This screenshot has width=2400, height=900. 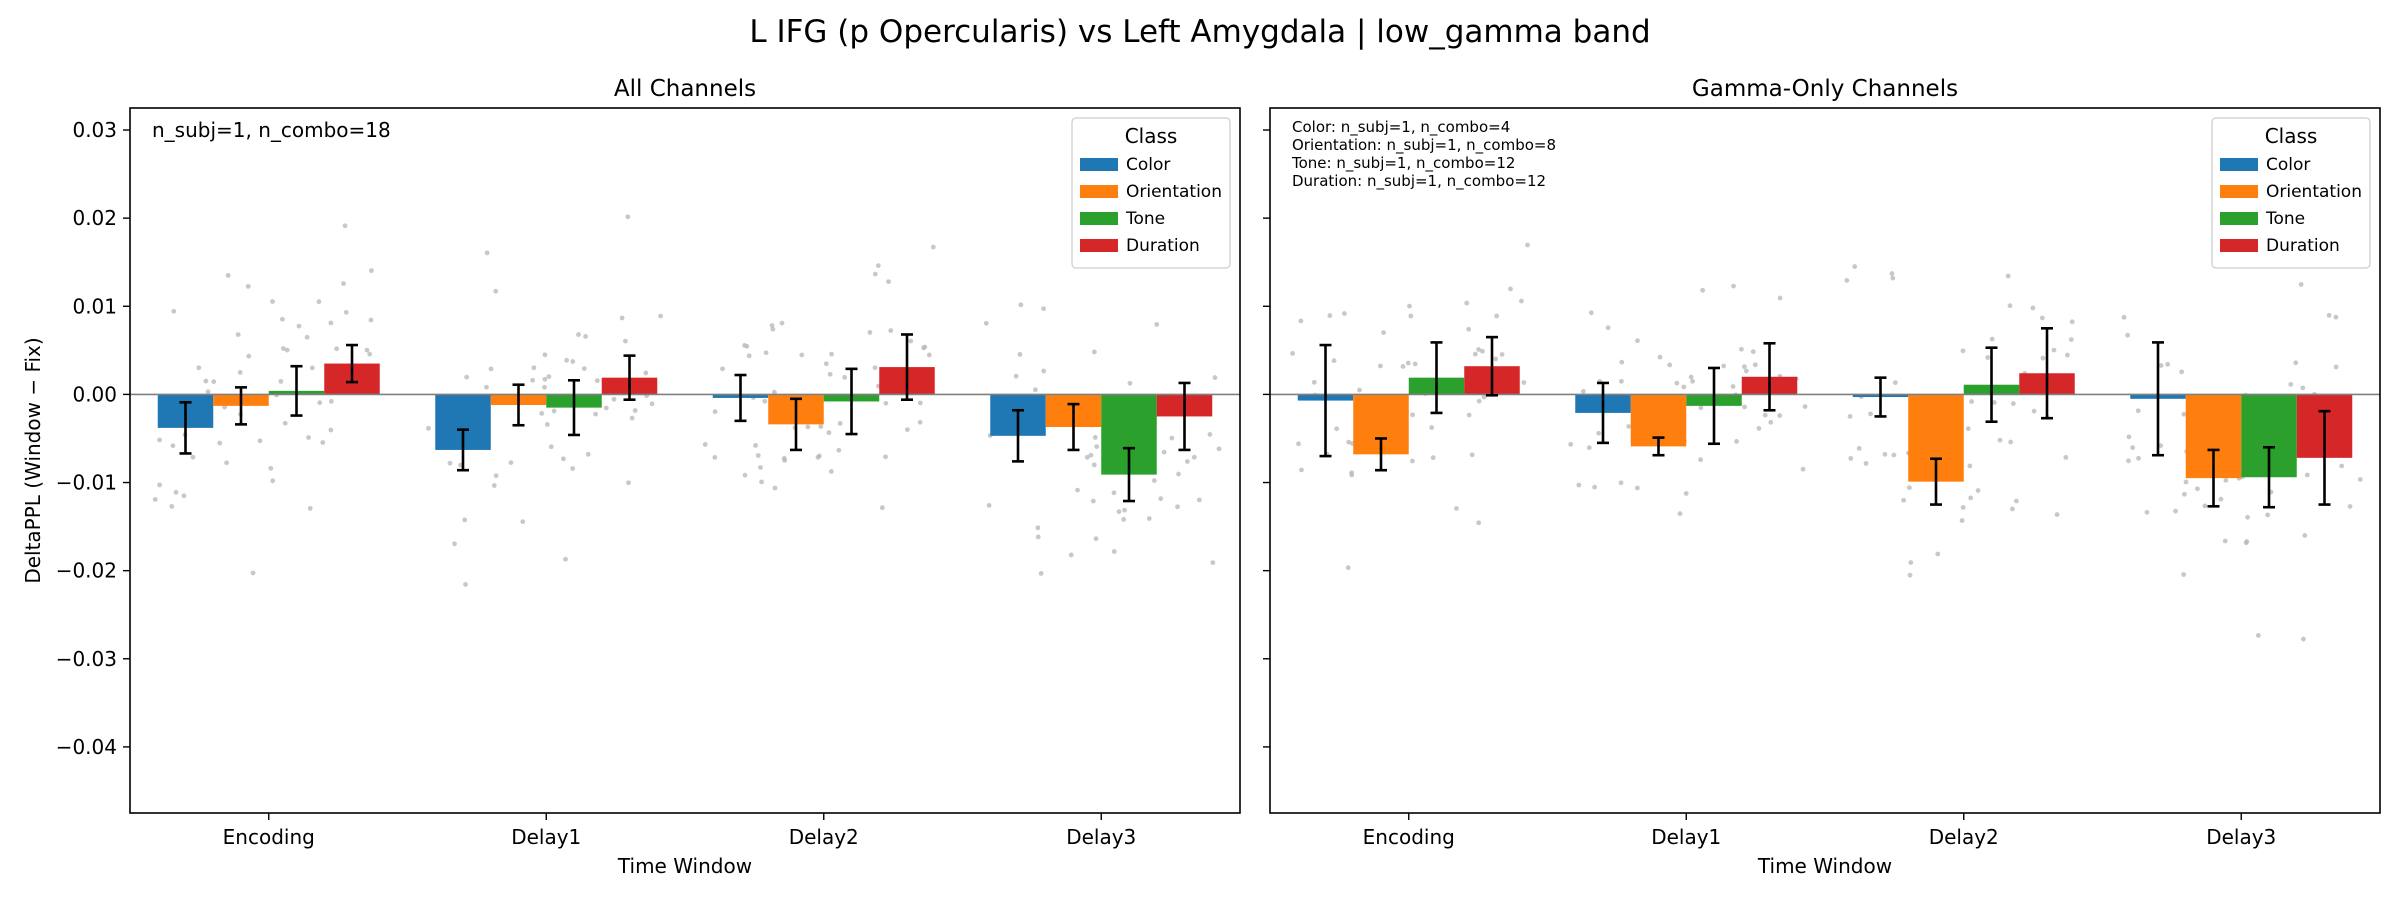 What do you see at coordinates (1266, 438) in the screenshot?
I see `y-axis-ticks` at bounding box center [1266, 438].